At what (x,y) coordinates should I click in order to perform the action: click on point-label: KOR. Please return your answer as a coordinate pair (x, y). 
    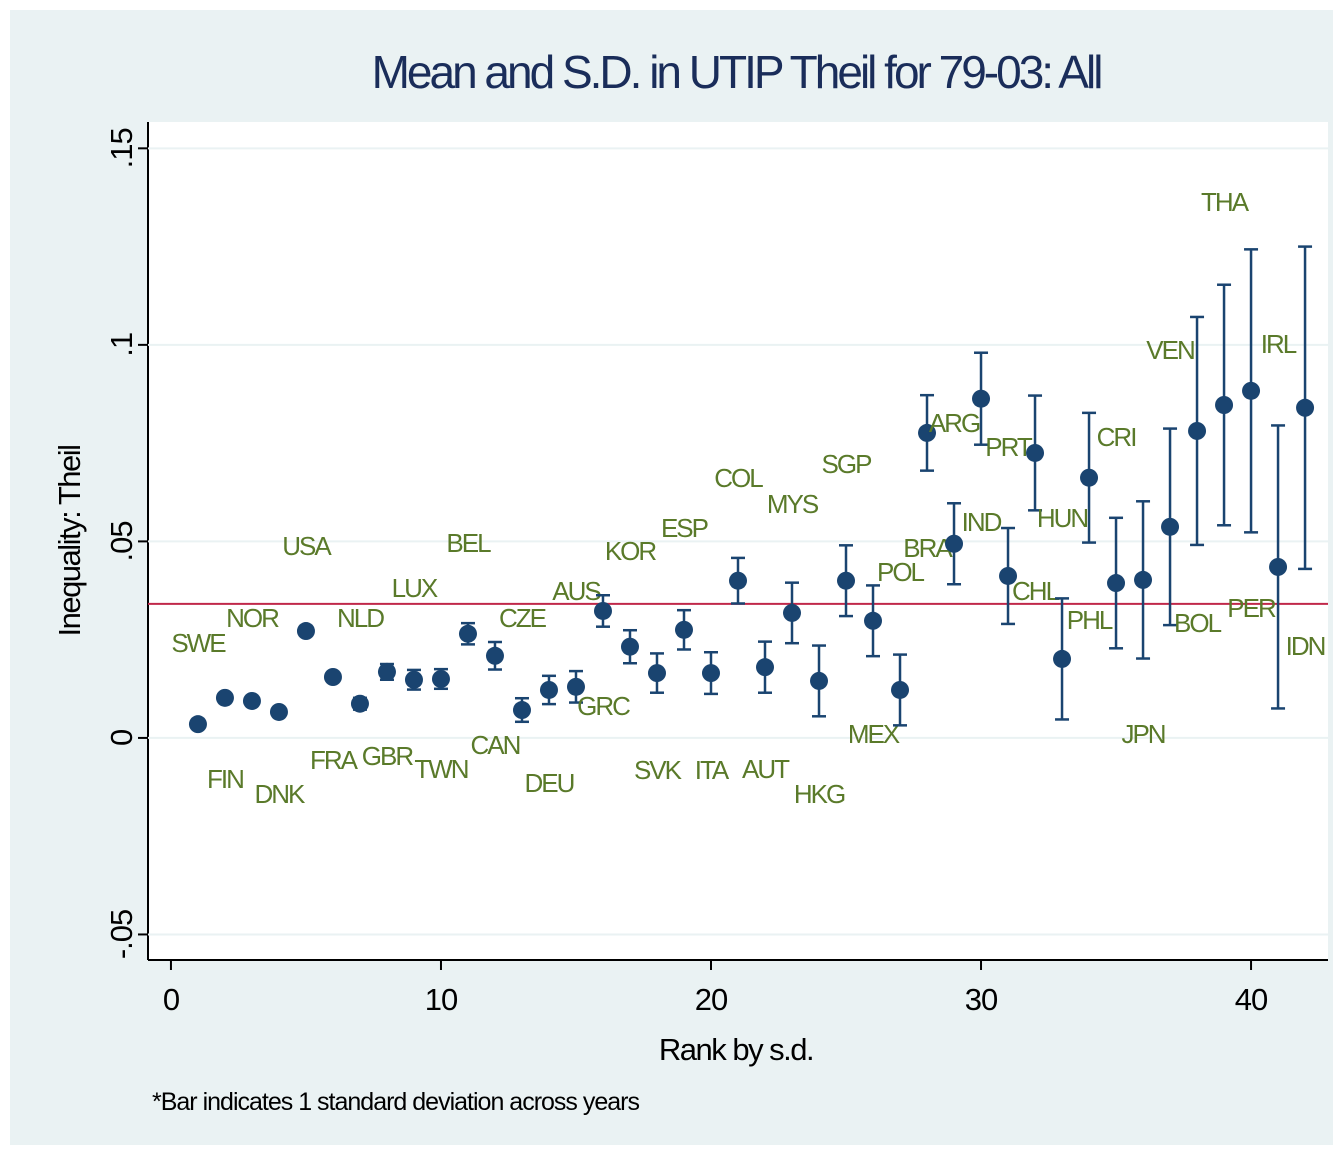
    Looking at the image, I should click on (631, 551).